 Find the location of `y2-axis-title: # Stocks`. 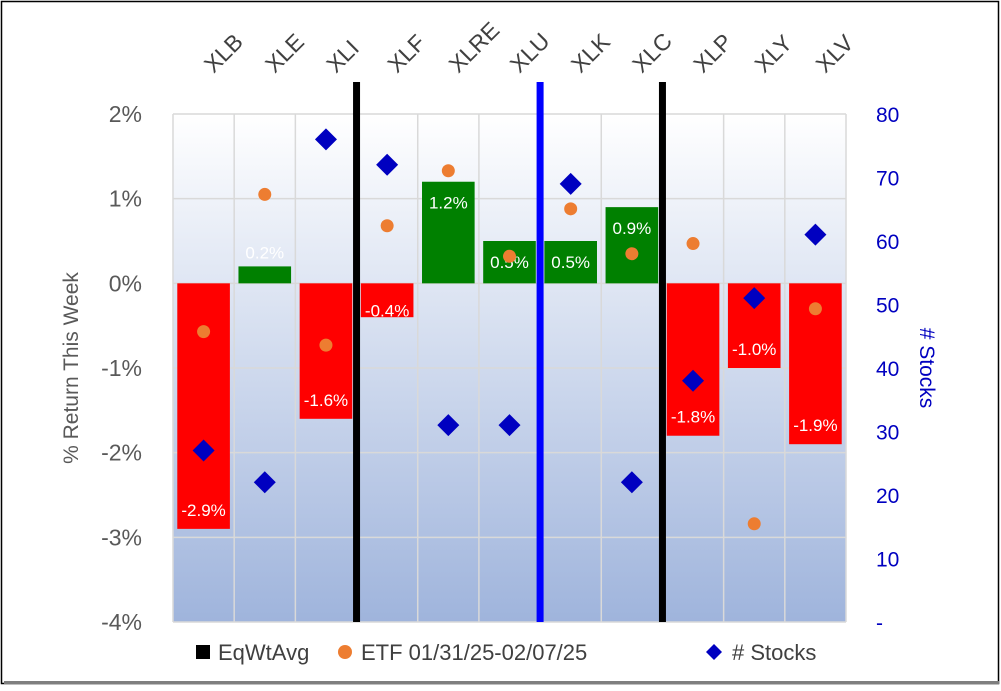

y2-axis-title: # Stocks is located at coordinates (926, 368).